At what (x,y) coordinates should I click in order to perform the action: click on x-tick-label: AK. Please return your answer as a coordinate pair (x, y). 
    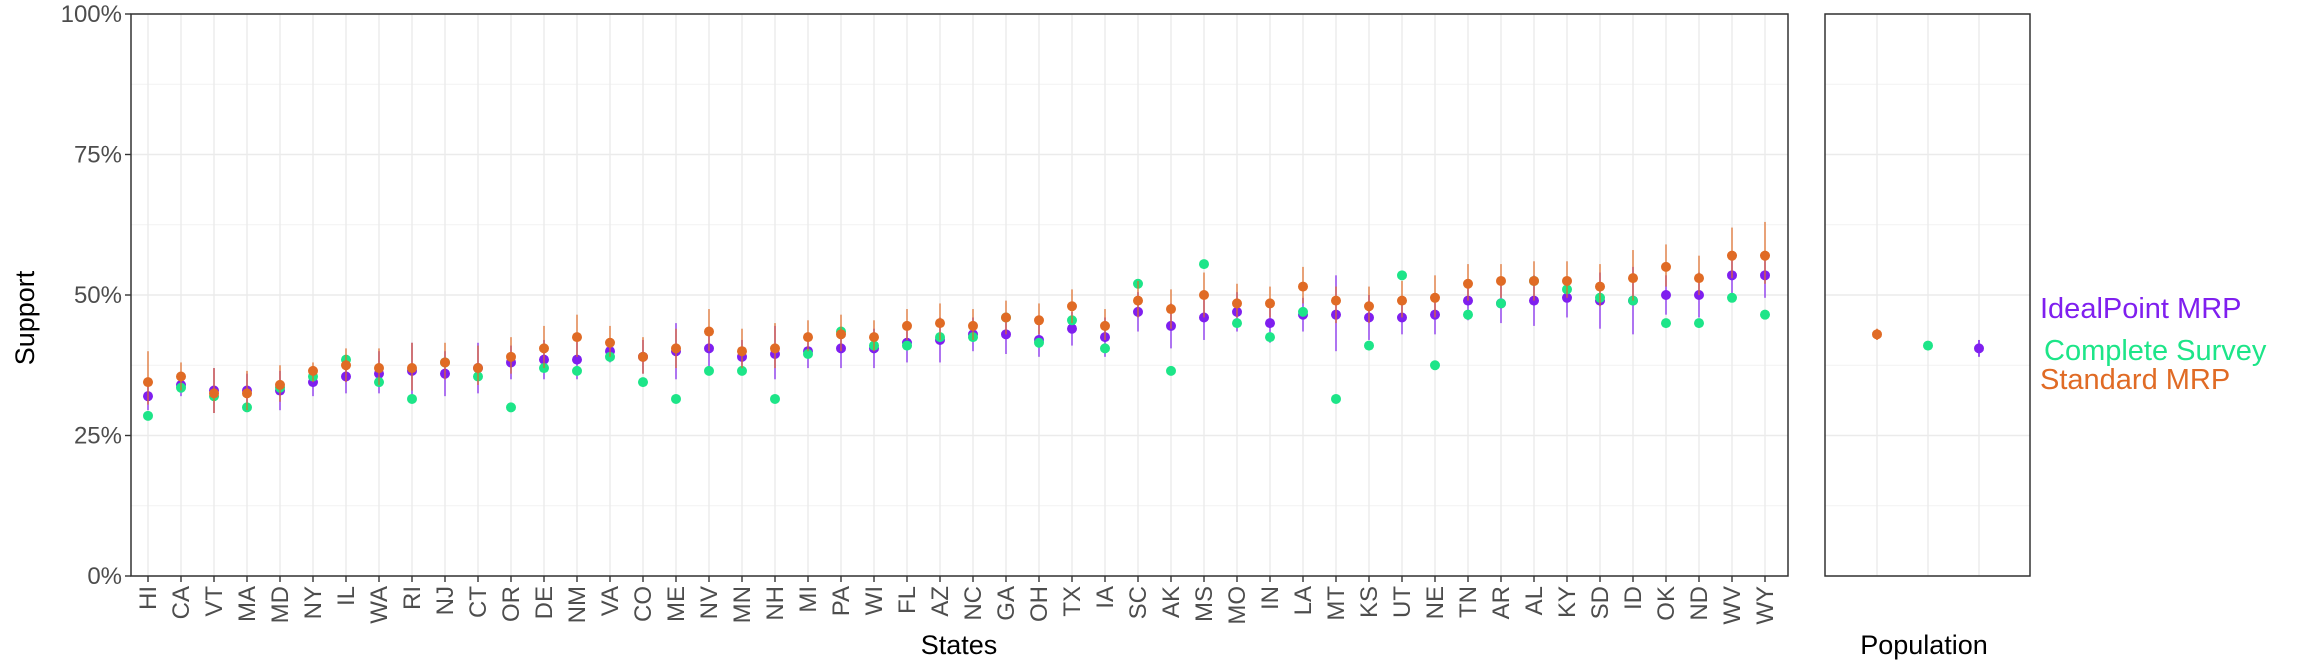
    Looking at the image, I should click on (1171, 602).